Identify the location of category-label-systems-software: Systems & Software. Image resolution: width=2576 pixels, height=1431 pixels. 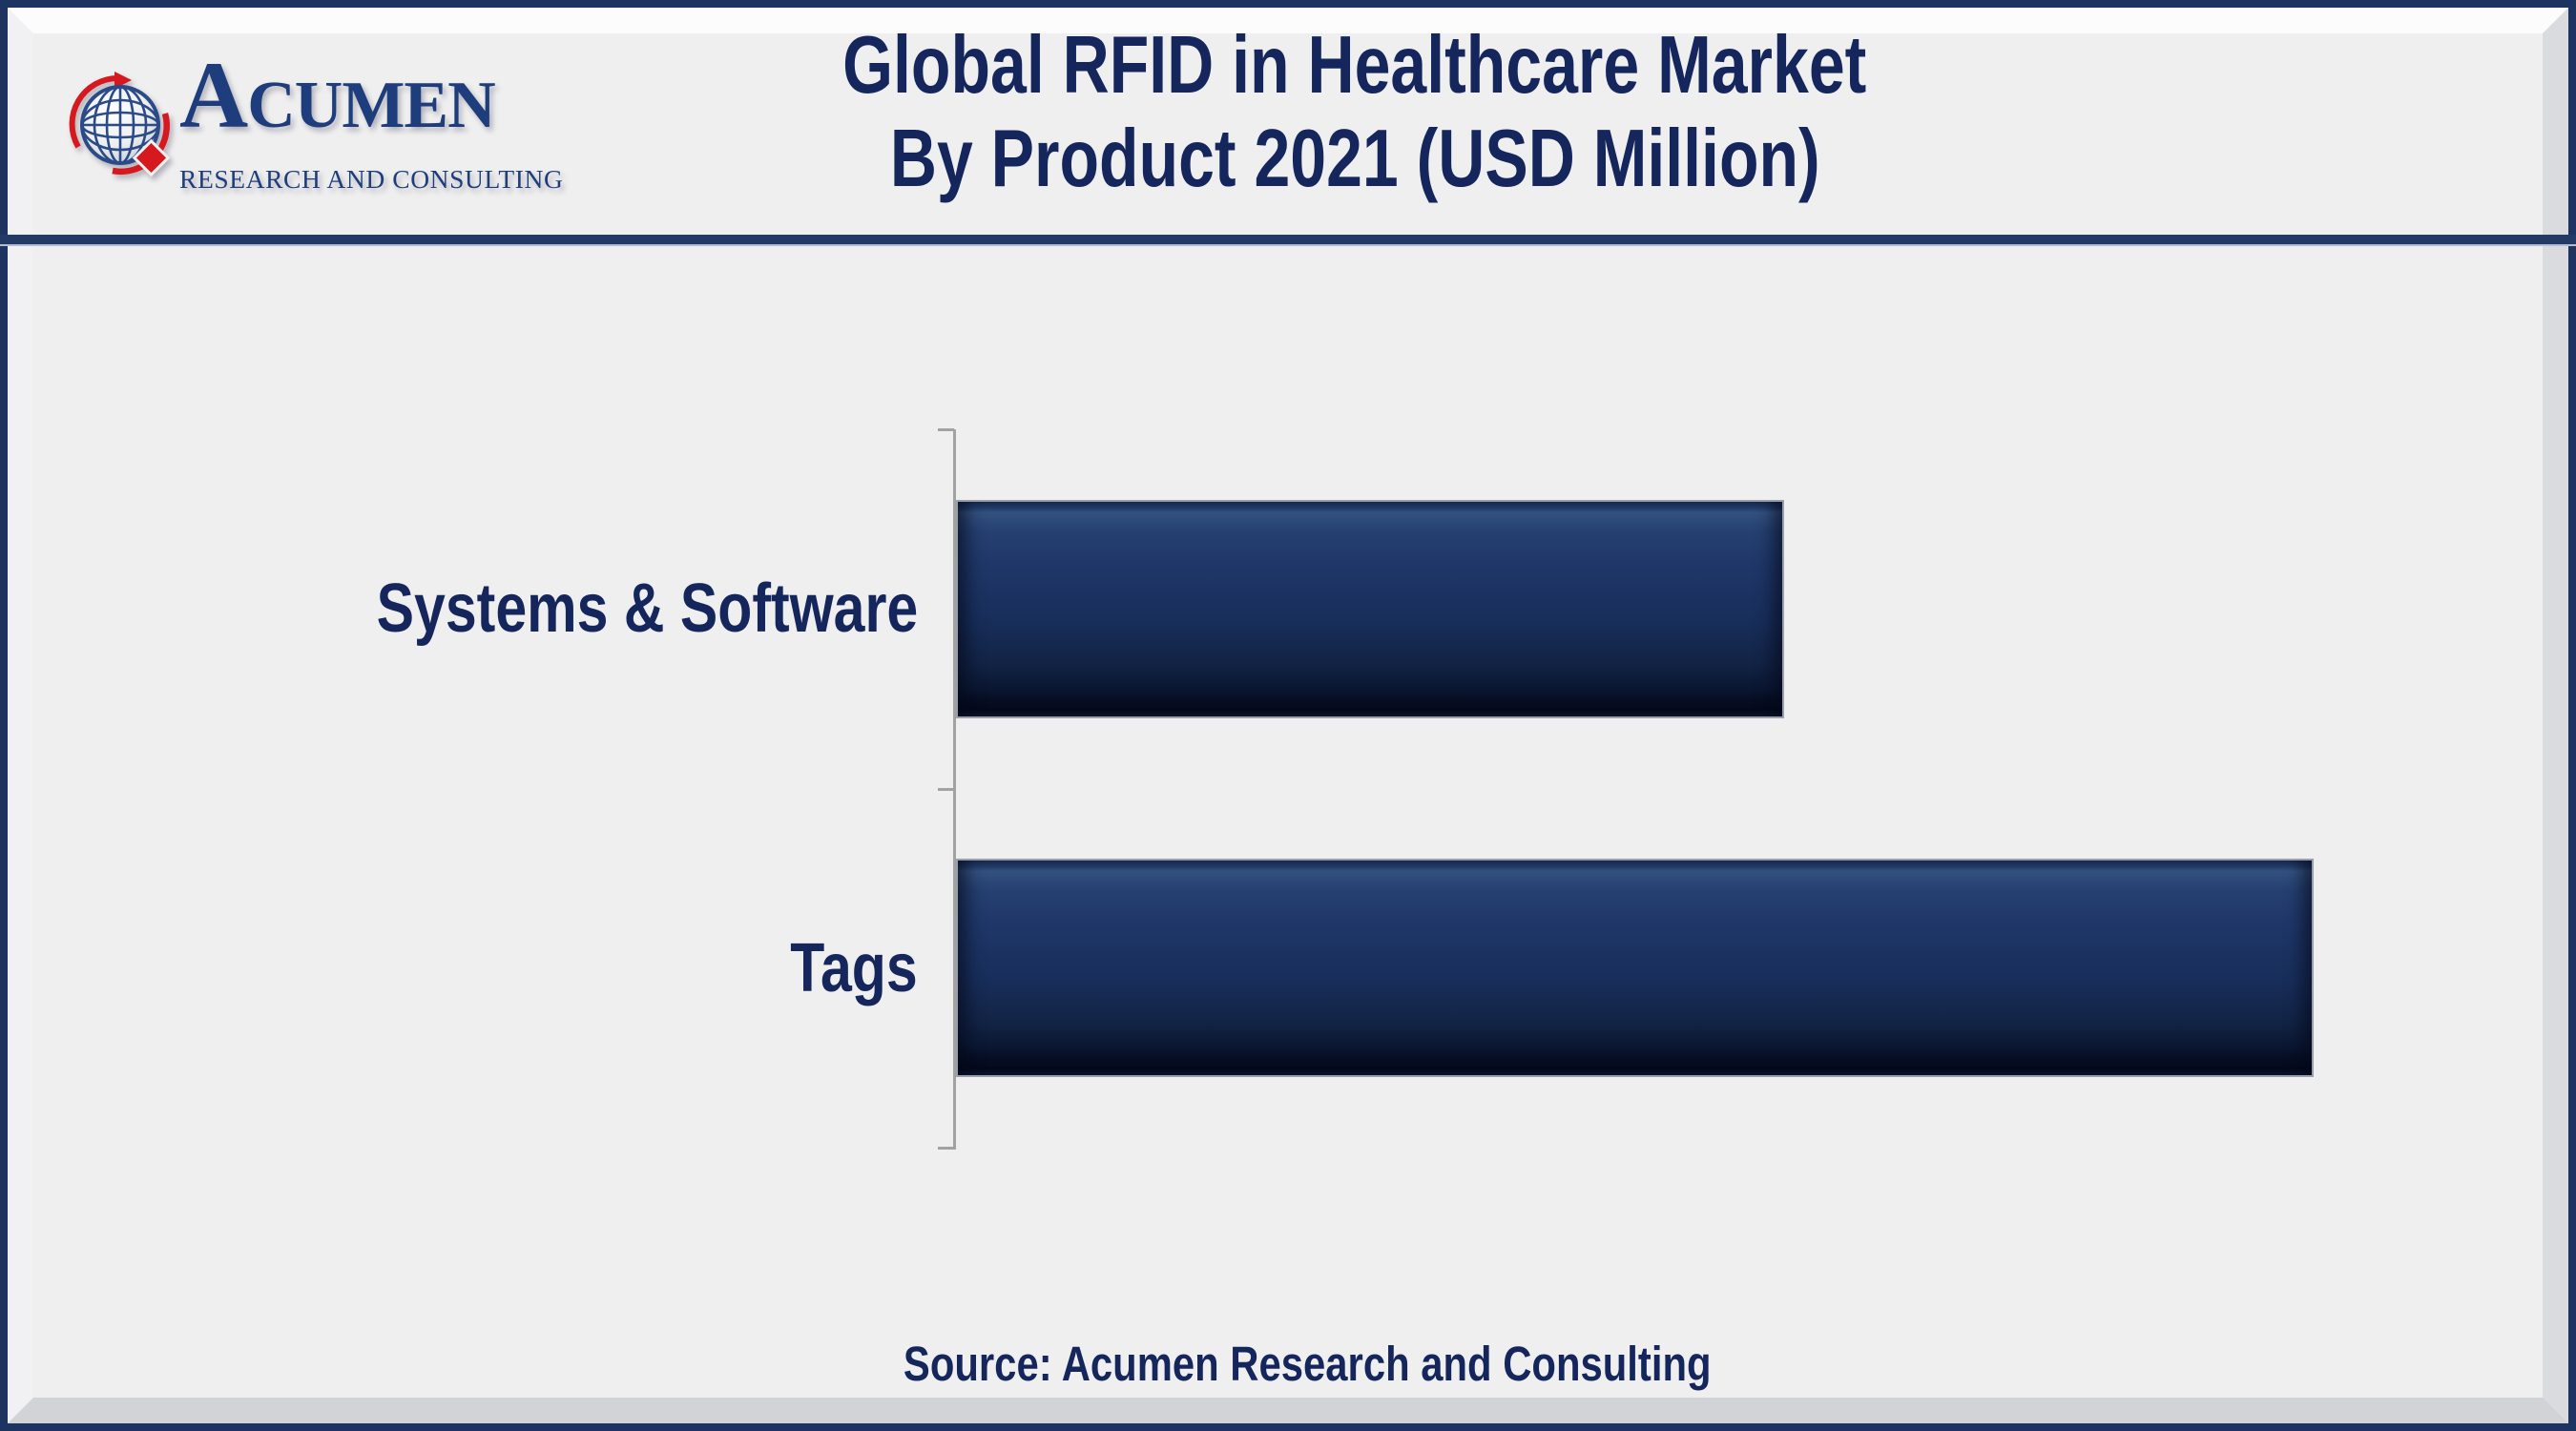
(647, 608).